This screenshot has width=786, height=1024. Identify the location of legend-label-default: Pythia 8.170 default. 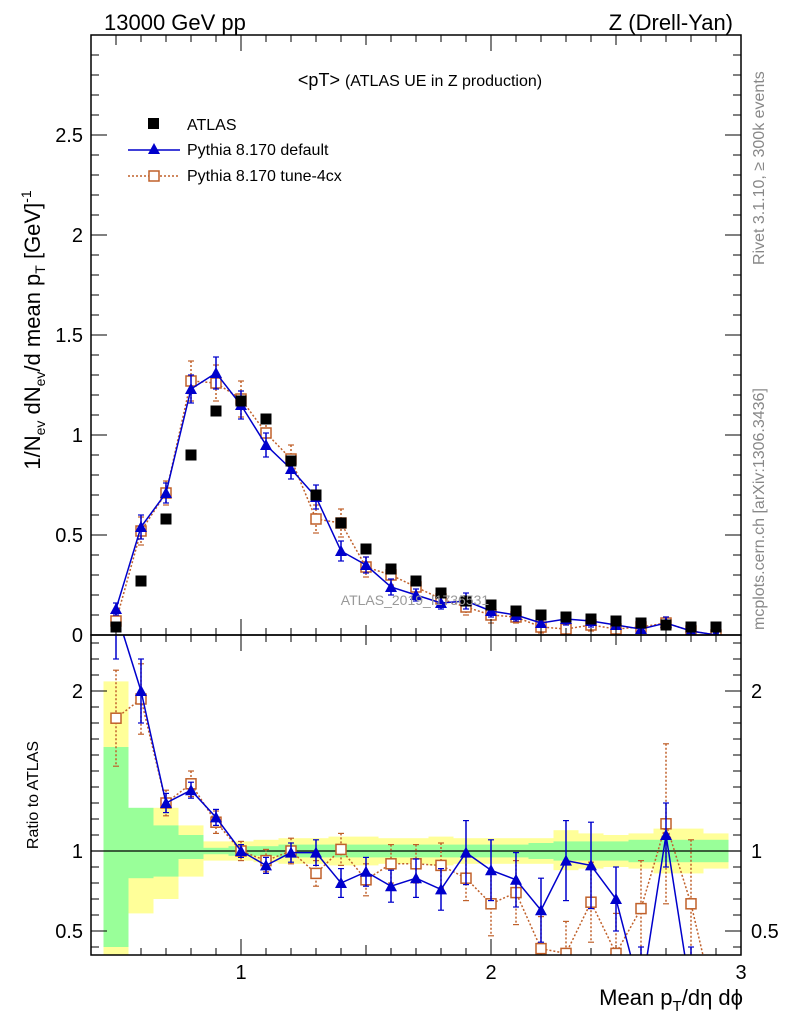
(258, 150).